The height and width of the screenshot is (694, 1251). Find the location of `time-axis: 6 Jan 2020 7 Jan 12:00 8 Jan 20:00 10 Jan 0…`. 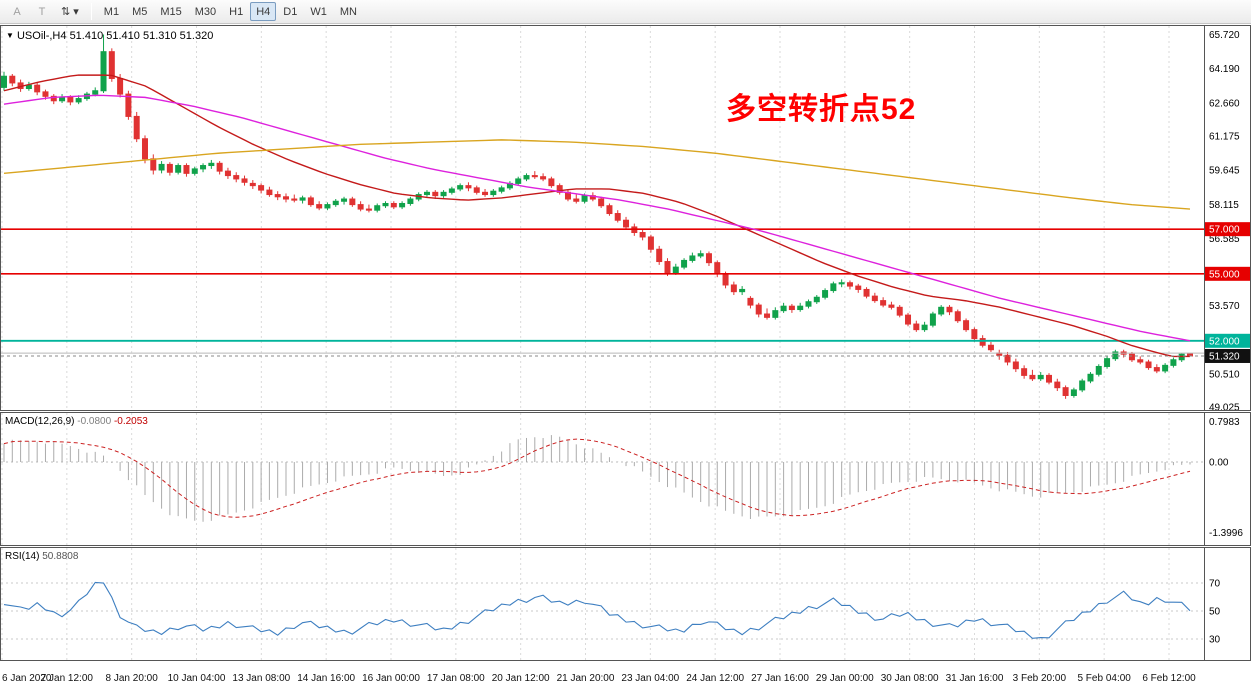

time-axis: 6 Jan 2020 7 Jan 12:00 8 Jan 20:00 10 Jan 0… is located at coordinates (625, 677).